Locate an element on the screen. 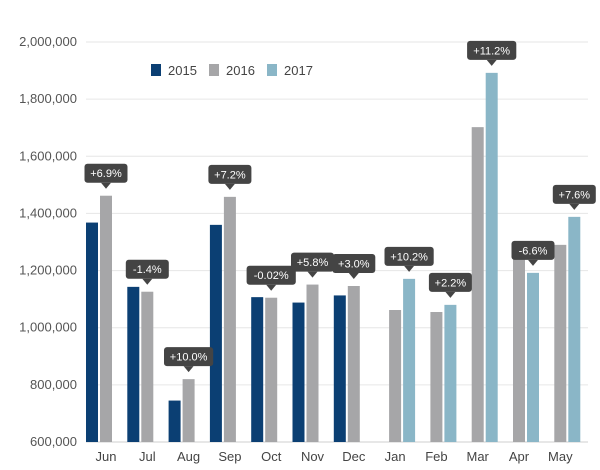  annotation-apr: -6.6% is located at coordinates (533, 253).